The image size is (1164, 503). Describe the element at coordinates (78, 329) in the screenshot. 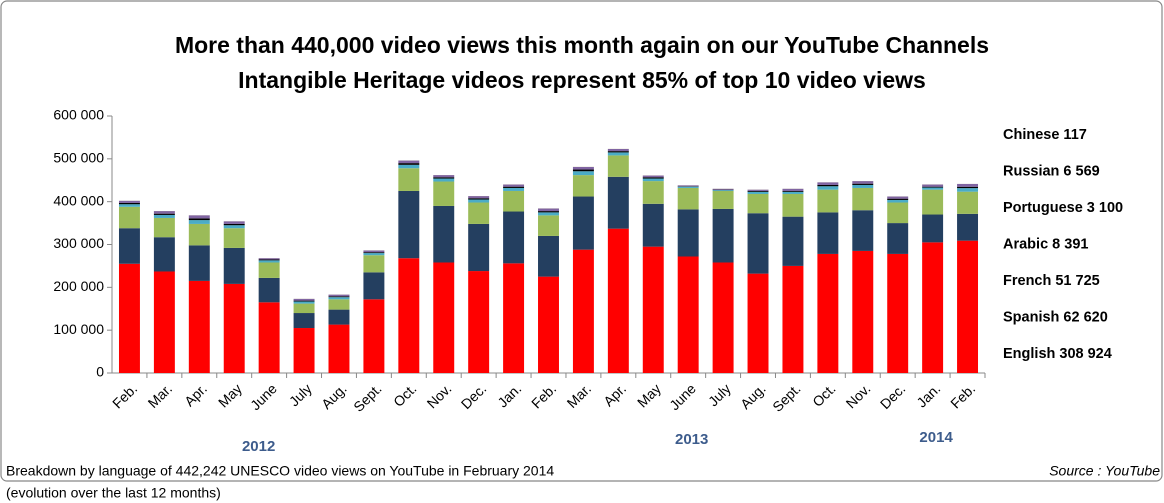

I see `y-tick-label: 100 000` at that location.